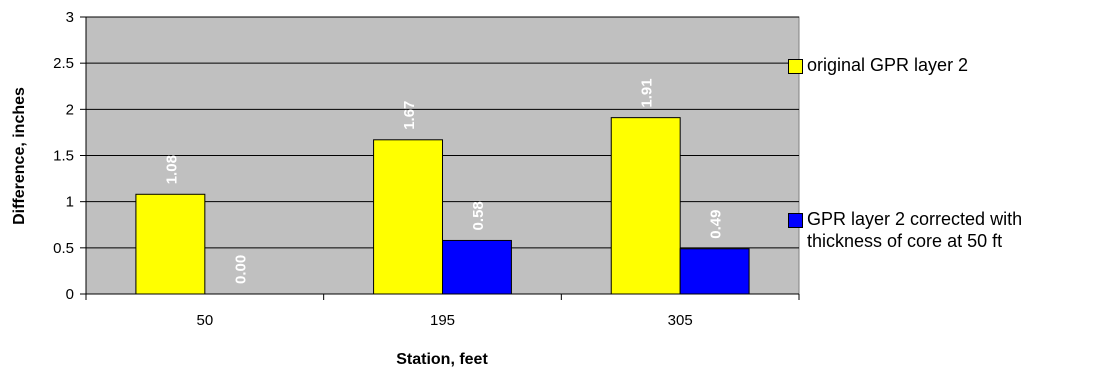  I want to click on data-label: 0.58, so click(478, 215).